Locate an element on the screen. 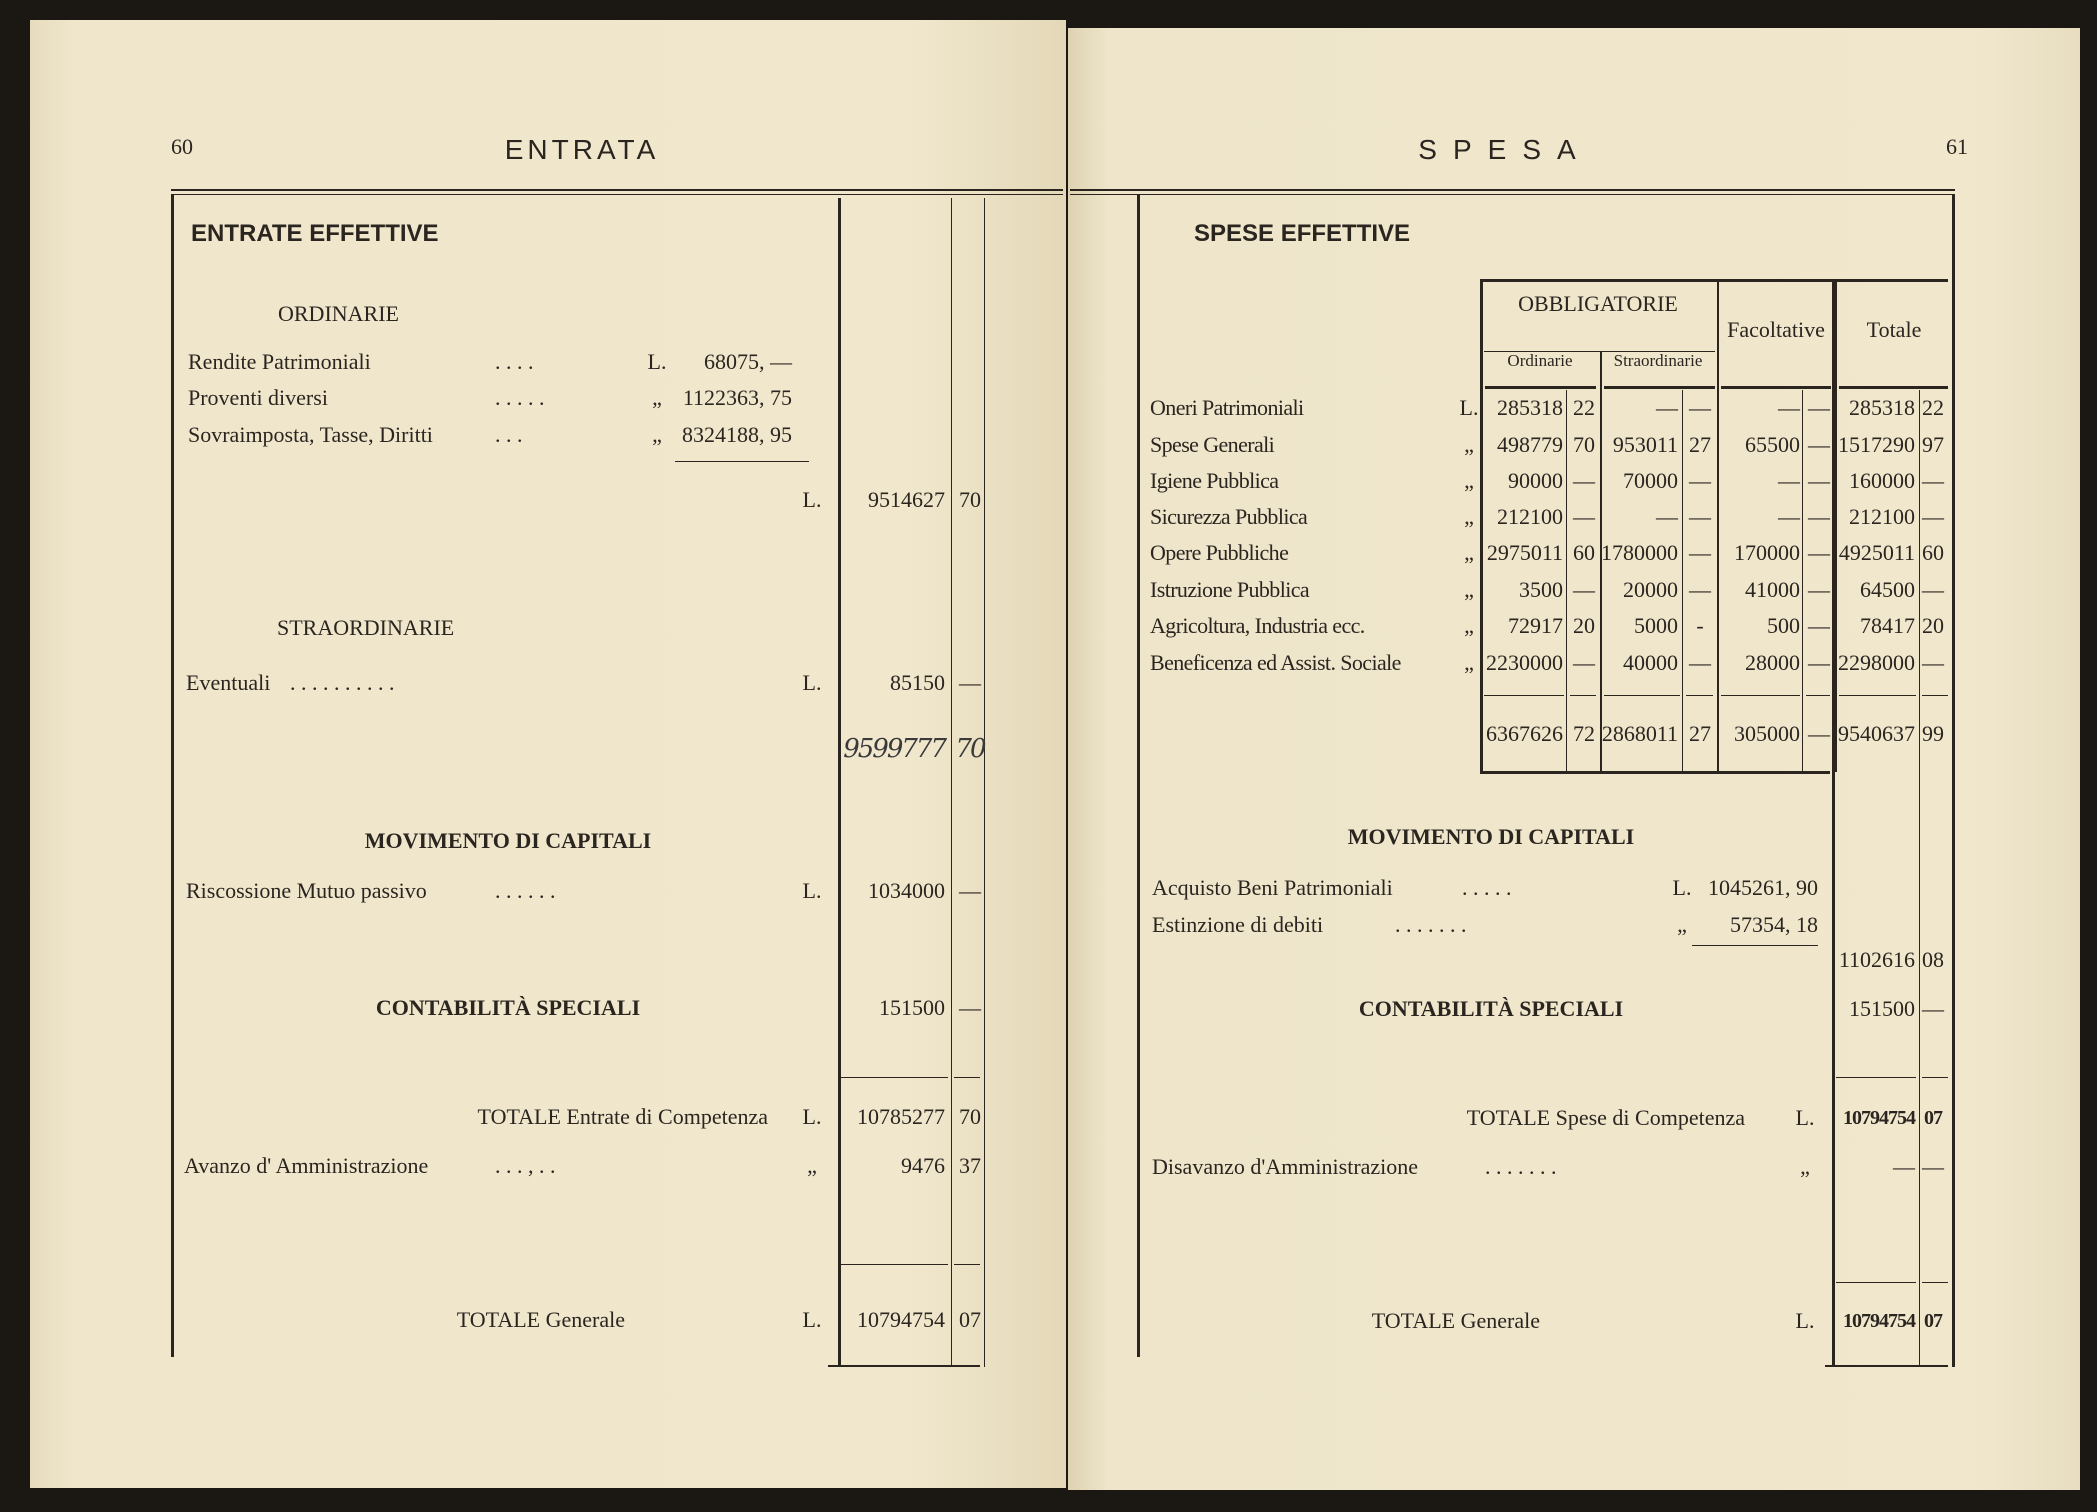 The height and width of the screenshot is (1512, 2097). page-header: SPESA is located at coordinates (1505, 149).